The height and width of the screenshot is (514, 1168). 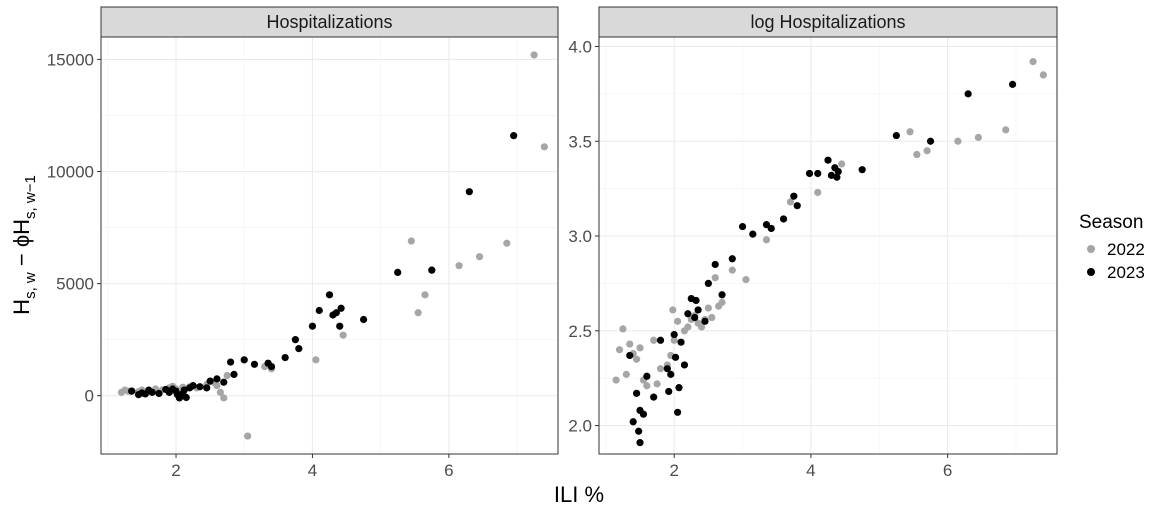 I want to click on legend-key-2022, so click(x=1091, y=249).